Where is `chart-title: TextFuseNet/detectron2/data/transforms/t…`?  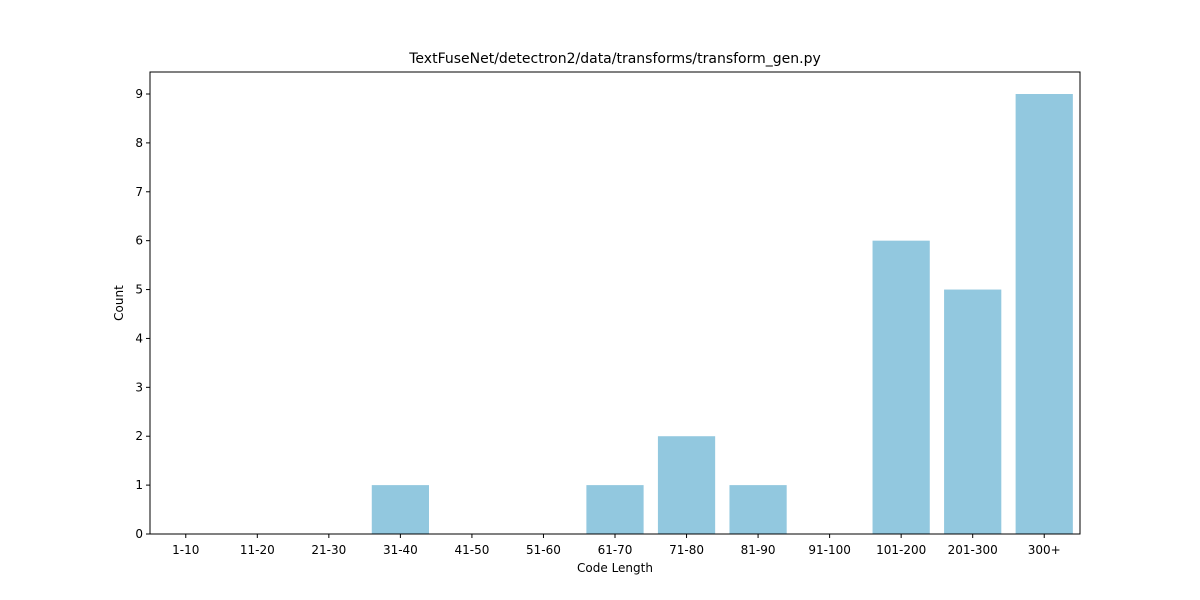
chart-title: TextFuseNet/detectron2/data/transforms/t… is located at coordinates (614, 59).